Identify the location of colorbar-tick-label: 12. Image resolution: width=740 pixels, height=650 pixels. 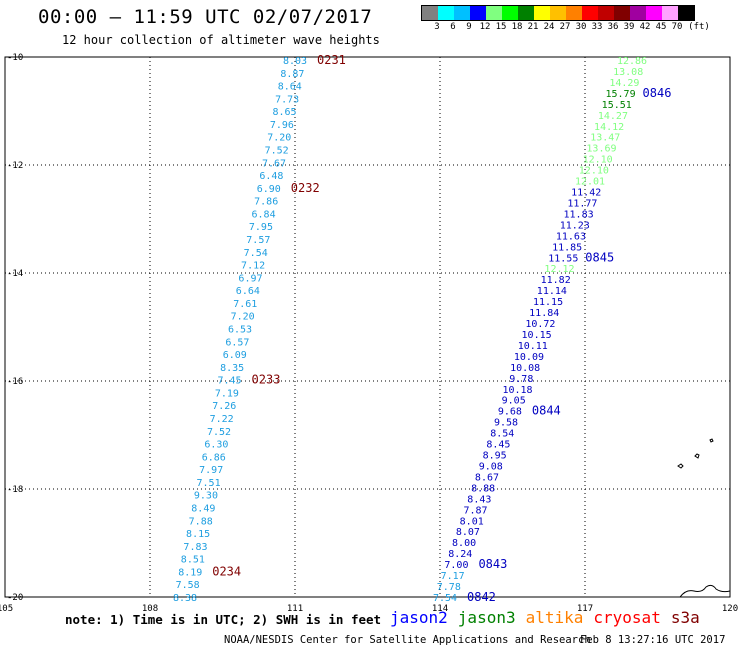
(485, 27).